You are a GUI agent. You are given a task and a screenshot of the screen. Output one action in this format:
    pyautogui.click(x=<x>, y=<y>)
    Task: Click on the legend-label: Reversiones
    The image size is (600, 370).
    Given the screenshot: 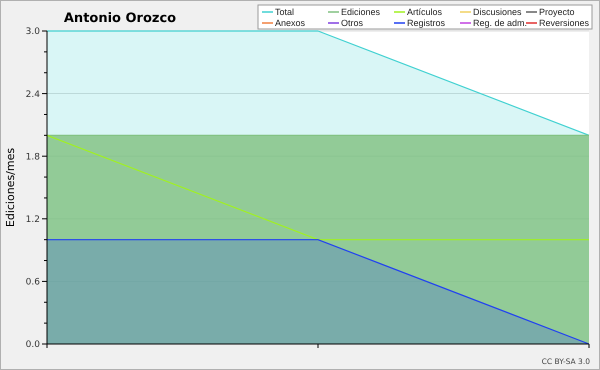 What is the action you would take?
    pyautogui.click(x=564, y=23)
    